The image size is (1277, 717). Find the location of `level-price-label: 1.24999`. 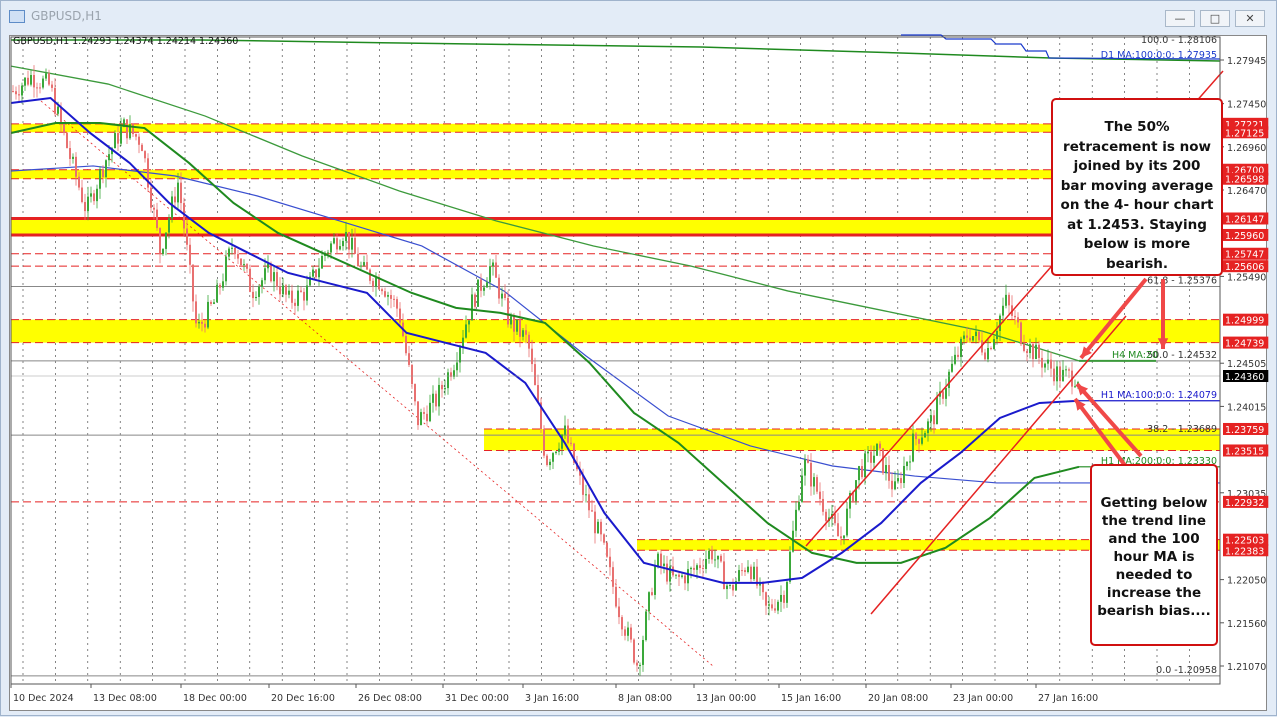

level-price-label: 1.24999 is located at coordinates (1244, 321).